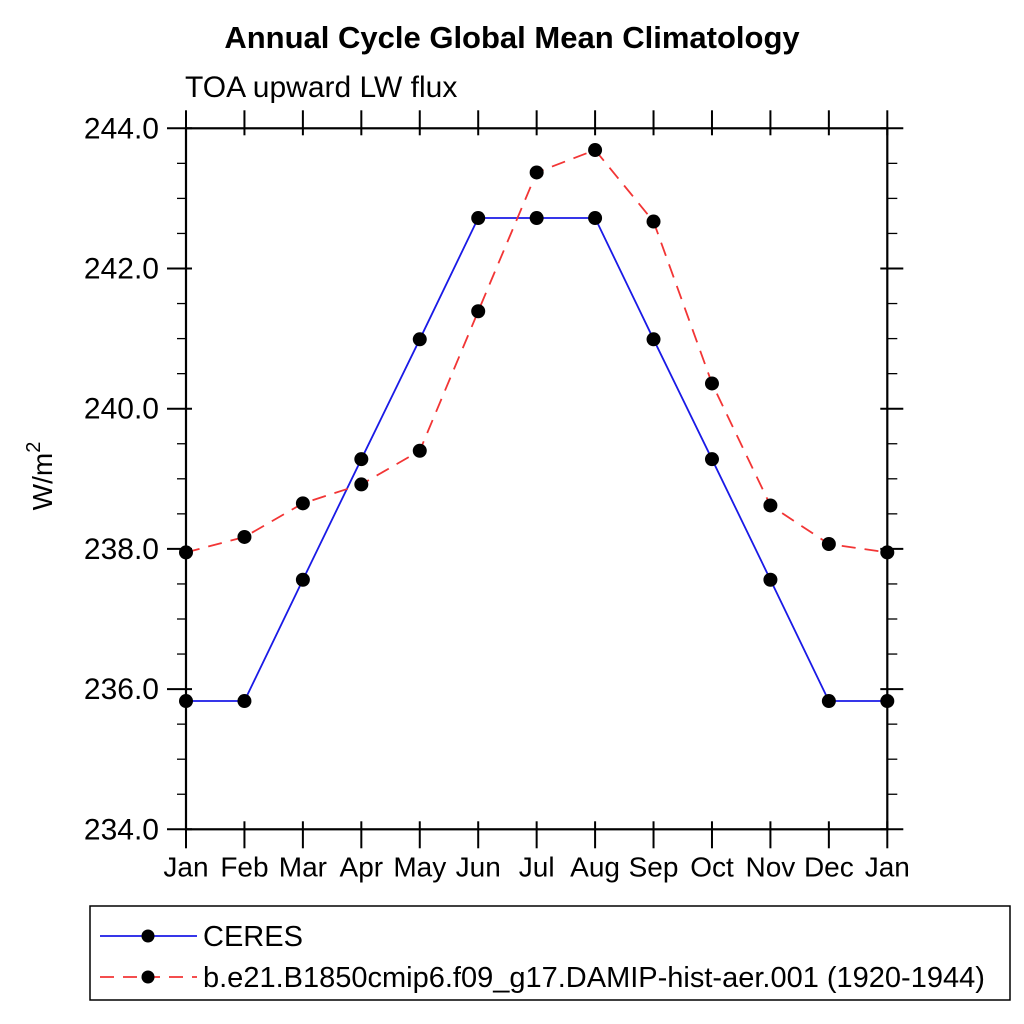 Image resolution: width=1024 pixels, height=1024 pixels. Describe the element at coordinates (537, 866) in the screenshot. I see `x-tick-label: Jul` at that location.